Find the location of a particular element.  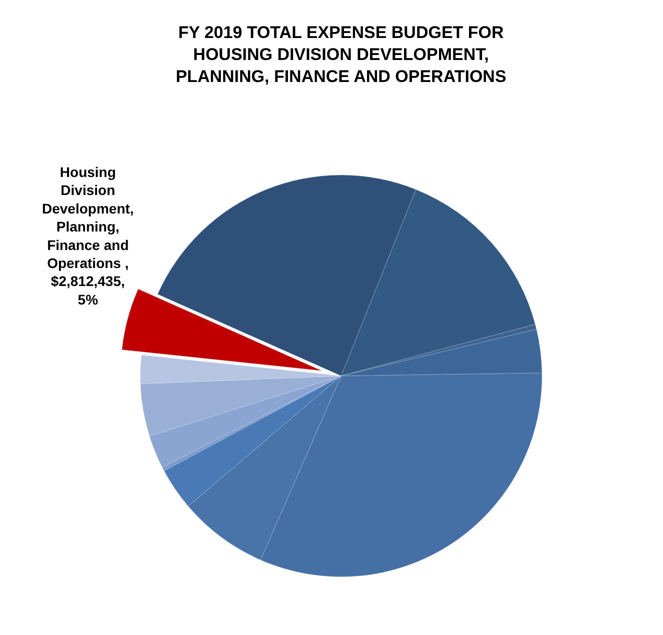

chart-title: FY 2019 TOTAL EXPENSE BUDGET FOR HOUSING DIVISION DEVELOPMENT, PLANNING, FINANCE AND OPERATIONS is located at coordinates (341, 54).